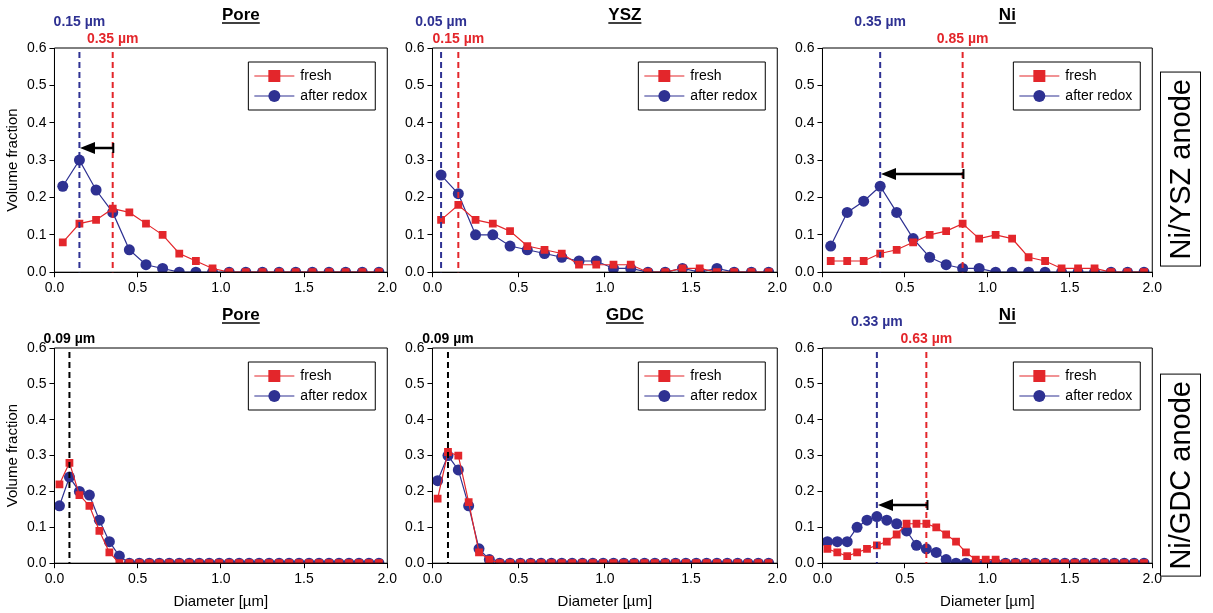 The height and width of the screenshot is (613, 1213). What do you see at coordinates (1180, 169) in the screenshot?
I see `text: Ni/YSZ anode` at bounding box center [1180, 169].